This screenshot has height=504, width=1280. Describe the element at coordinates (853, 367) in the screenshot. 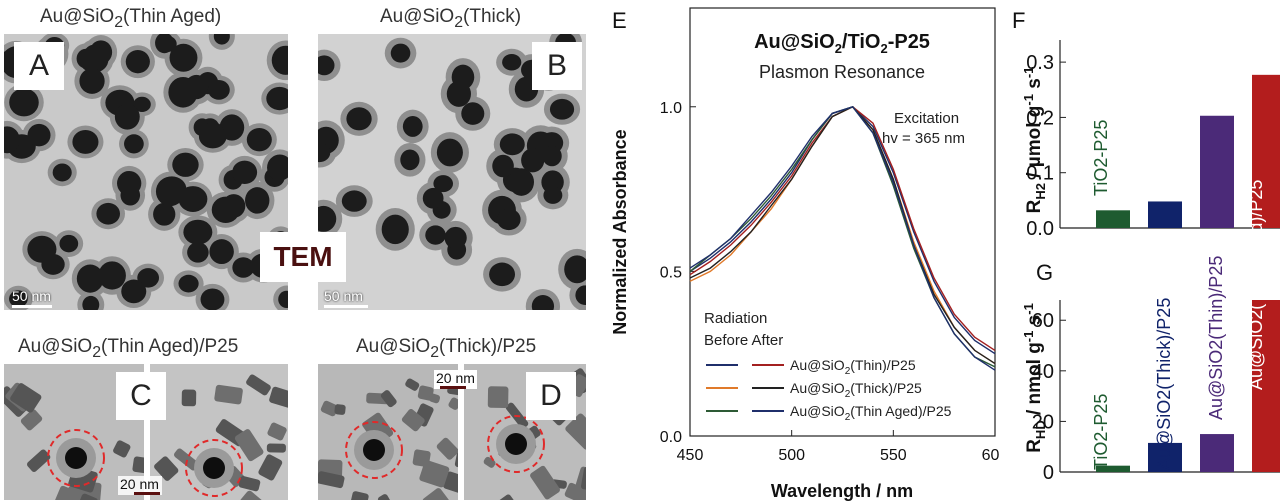

I see `svg-text: Au@SiO2(Thin)/P25` at that location.